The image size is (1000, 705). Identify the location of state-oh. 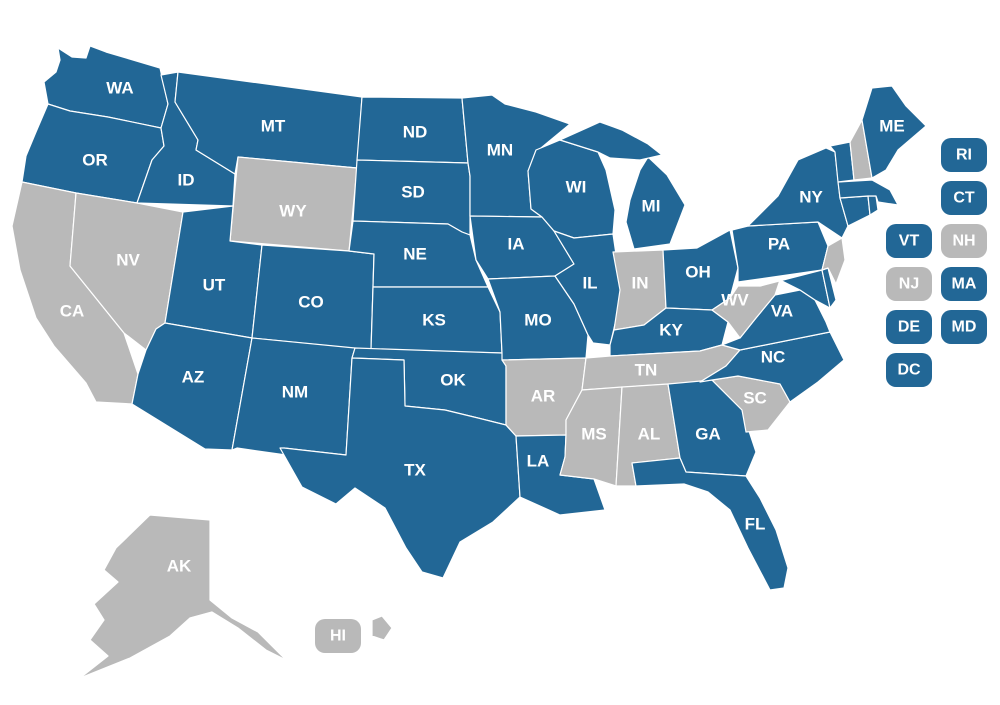
(700, 270).